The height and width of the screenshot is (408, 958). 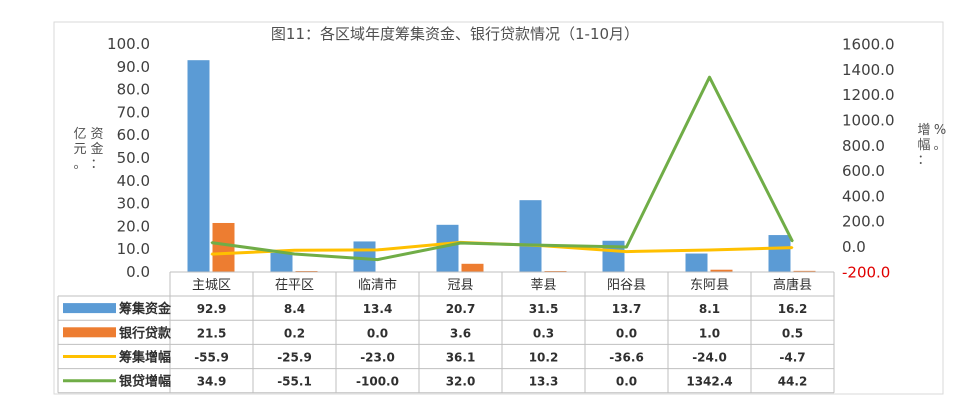 I want to click on table-cell-value: -23.0, so click(x=377, y=358).